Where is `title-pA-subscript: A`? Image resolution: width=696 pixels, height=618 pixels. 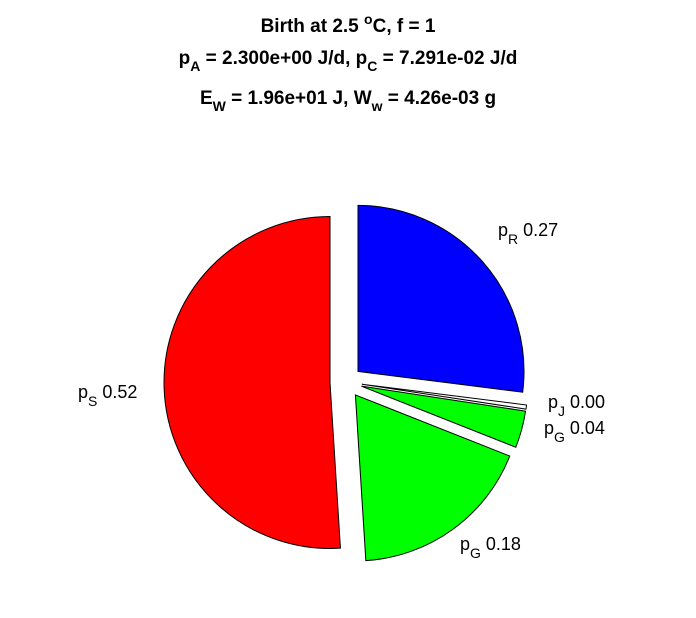
title-pA-subscript: A is located at coordinates (195, 66).